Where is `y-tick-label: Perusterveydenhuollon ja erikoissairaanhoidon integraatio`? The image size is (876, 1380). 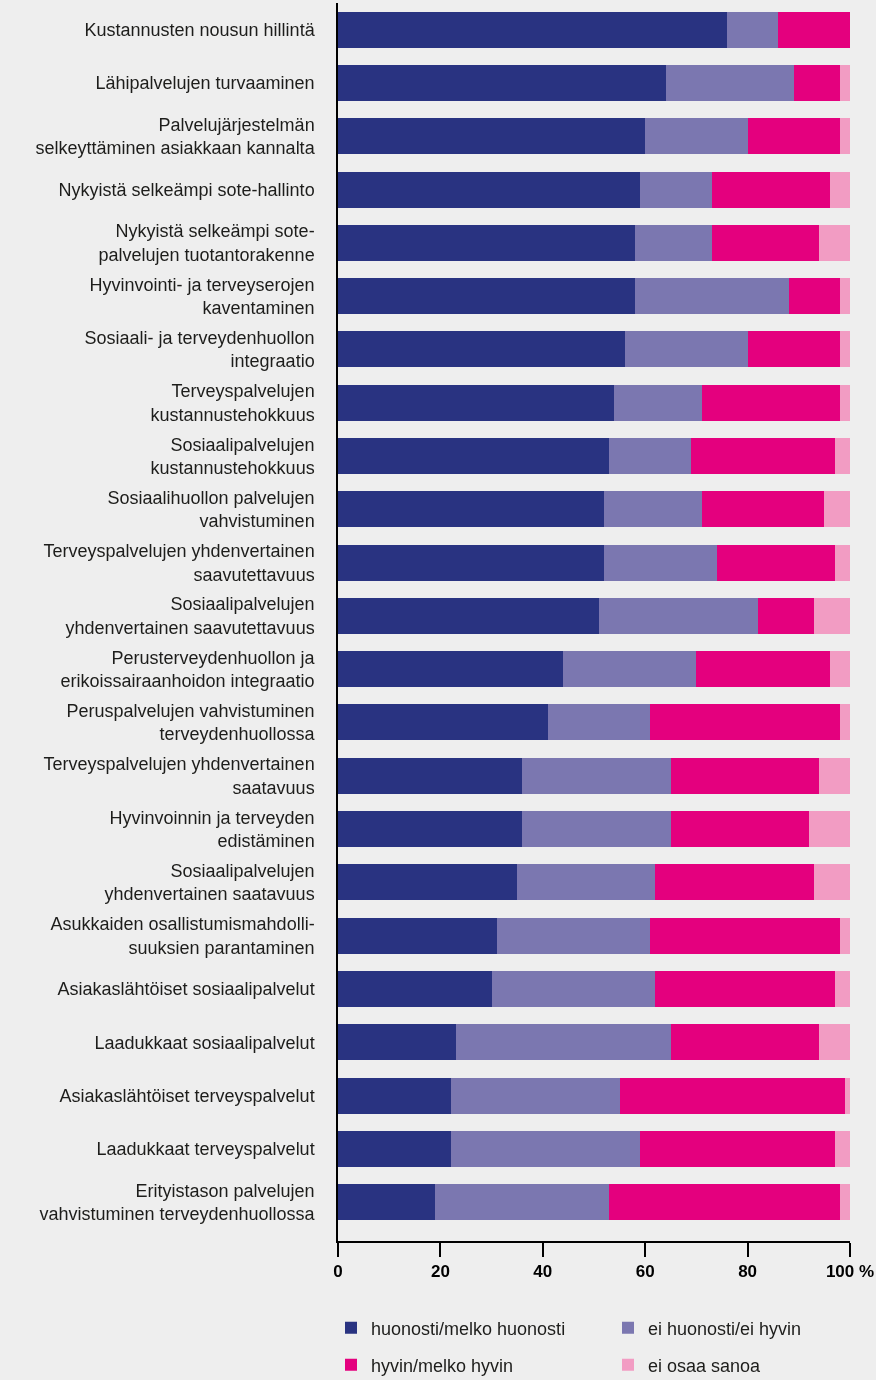
y-tick-label: Perusterveydenhuollon ja erikoissairaanhoidon integraatio is located at coordinates (188, 669).